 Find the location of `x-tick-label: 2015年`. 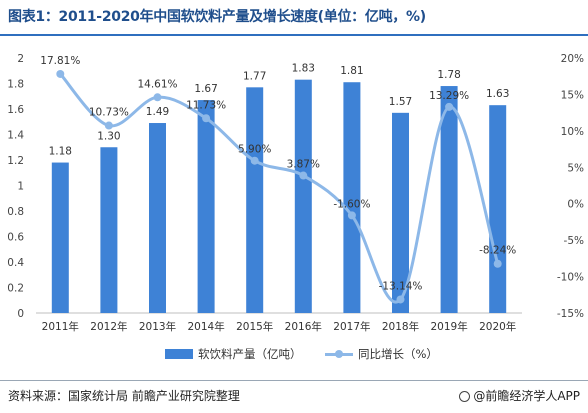

x-tick-label: 2015年 is located at coordinates (254, 326).